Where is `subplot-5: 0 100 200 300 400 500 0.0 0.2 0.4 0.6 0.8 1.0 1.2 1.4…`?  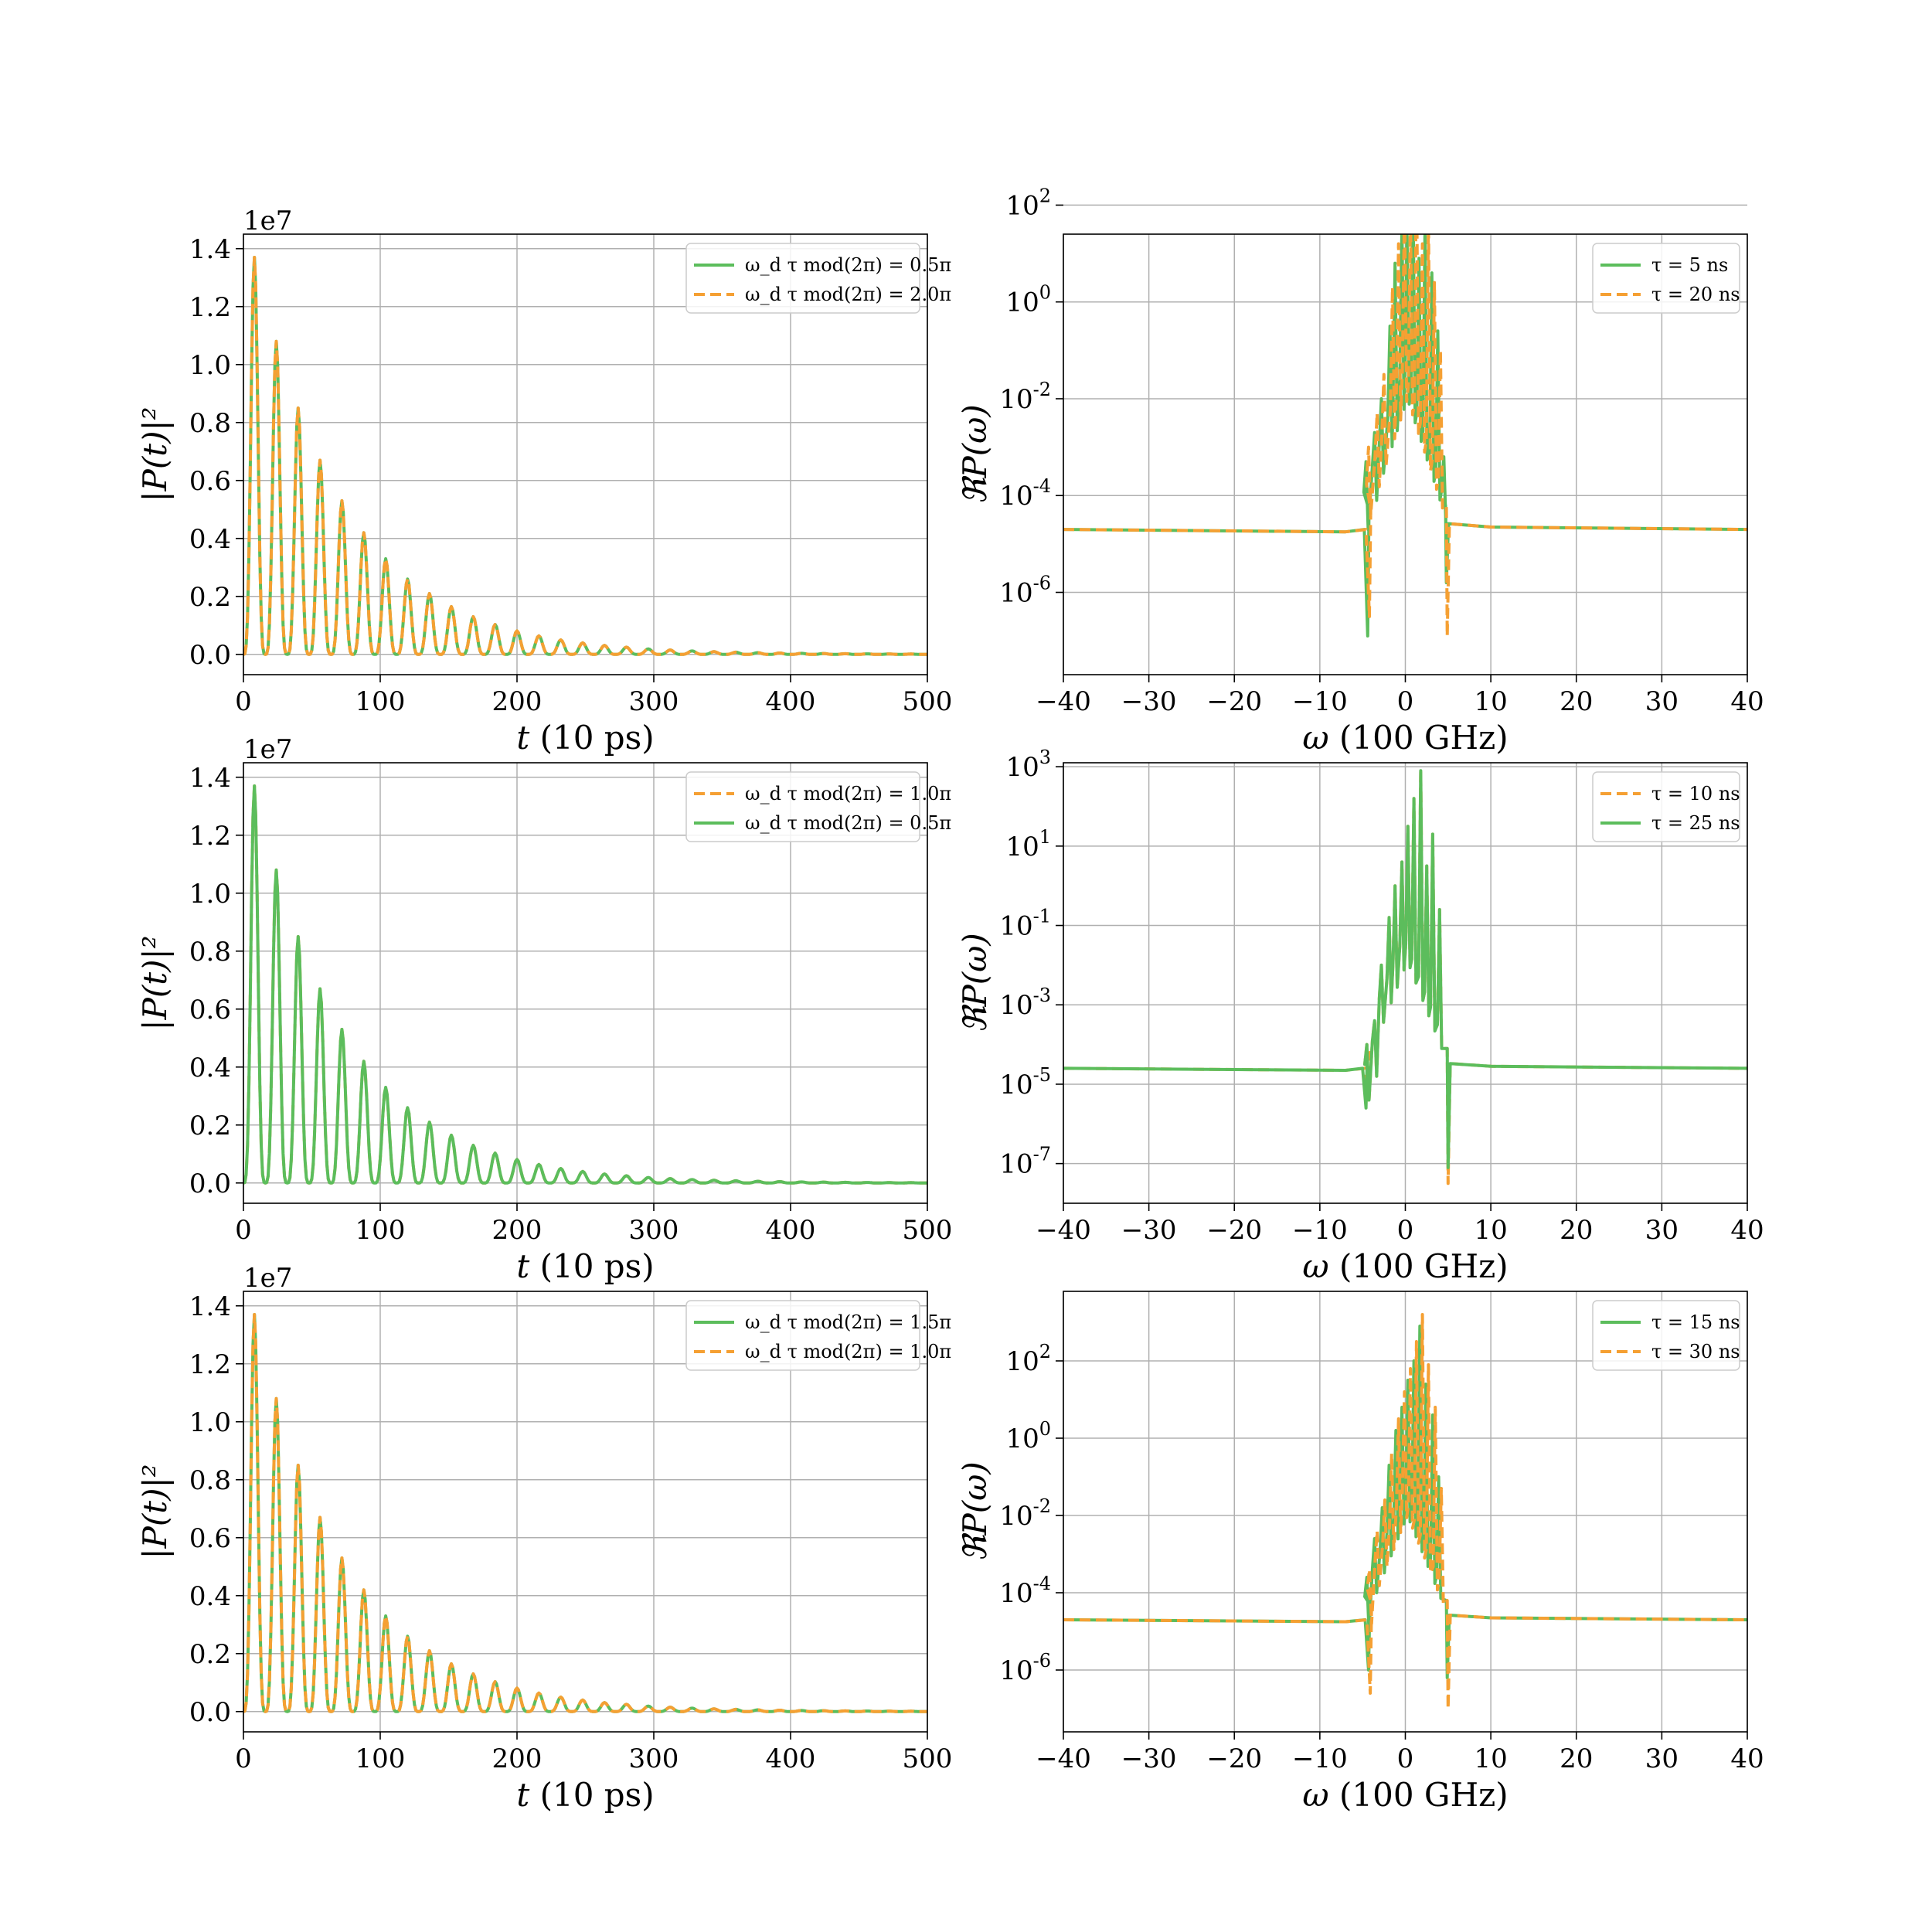 subplot-5: 0 100 200 300 400 500 0.0 0.2 0.4 0.6 0.8 1.0 1.2 1.4… is located at coordinates (544, 1539).